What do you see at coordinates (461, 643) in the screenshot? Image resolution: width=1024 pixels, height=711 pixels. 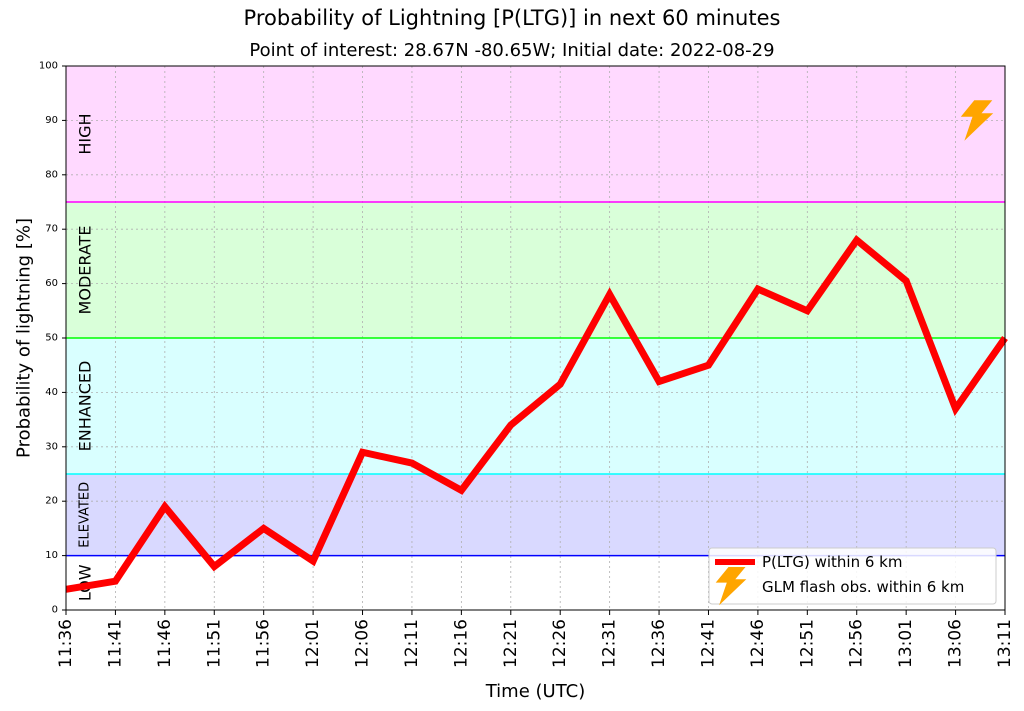 I see `x-tick-label: 12:16` at bounding box center [461, 643].